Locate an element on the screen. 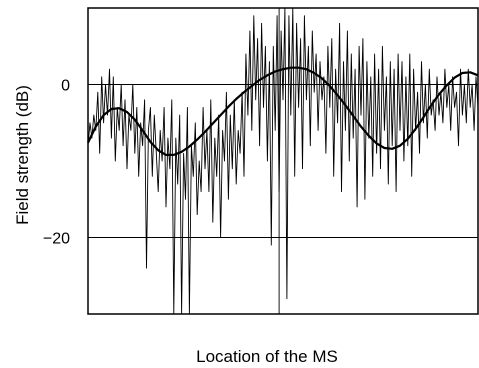  x-axis-label: Location of the MS is located at coordinates (267, 356).